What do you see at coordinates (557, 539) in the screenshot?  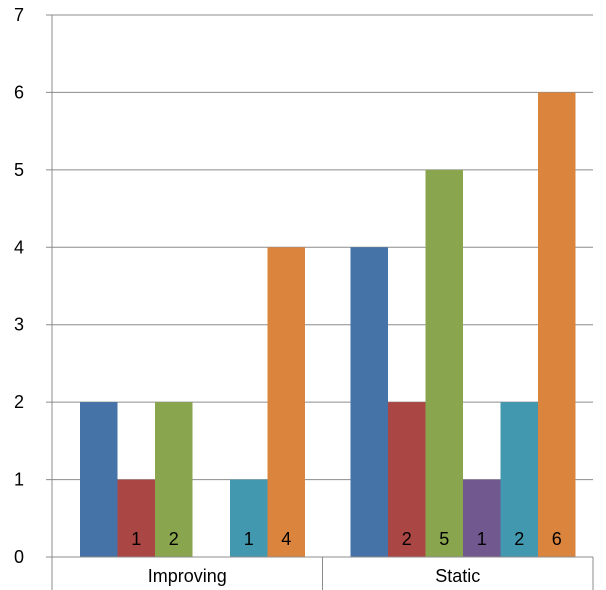 I see `data-label: 6` at bounding box center [557, 539].